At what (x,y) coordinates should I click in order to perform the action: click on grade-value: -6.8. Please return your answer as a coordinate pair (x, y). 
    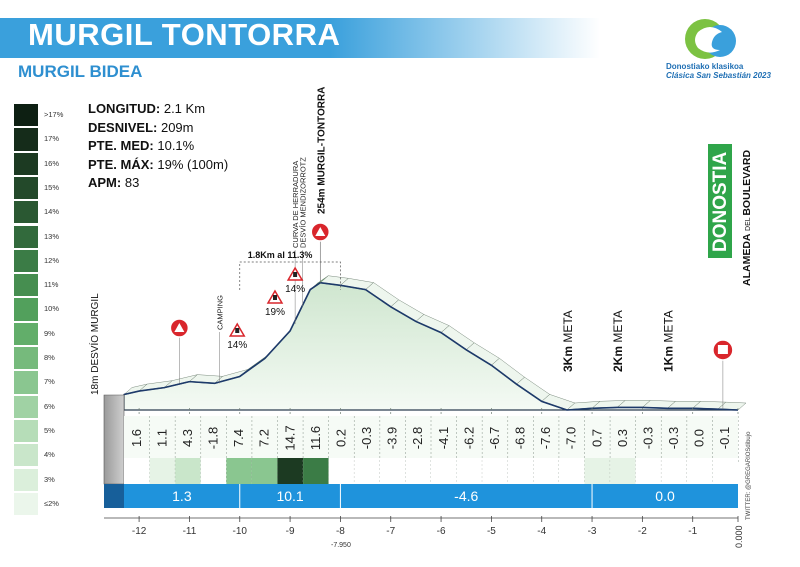
    Looking at the image, I should click on (520, 438).